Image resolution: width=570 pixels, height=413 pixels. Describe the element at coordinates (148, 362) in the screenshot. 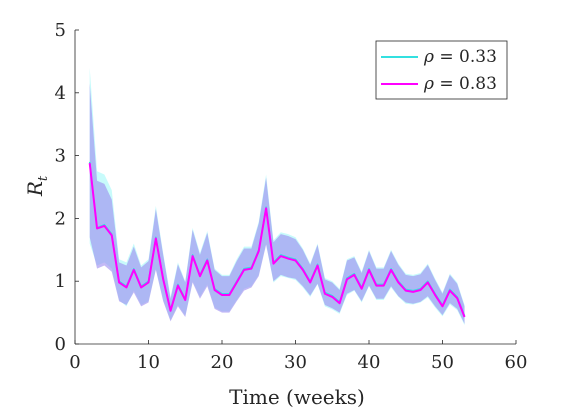

I see `x-tick-label: 10` at that location.